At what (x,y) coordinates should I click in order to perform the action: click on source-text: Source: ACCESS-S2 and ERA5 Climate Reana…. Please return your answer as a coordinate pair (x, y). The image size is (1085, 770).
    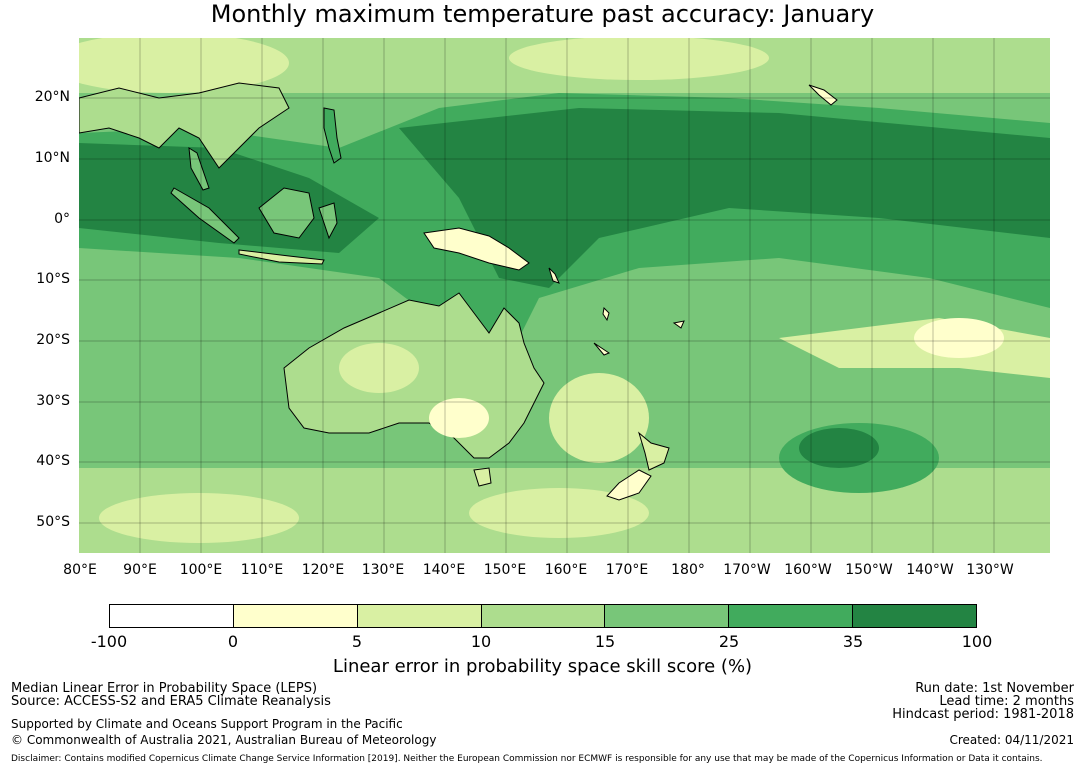
    Looking at the image, I should click on (171, 701).